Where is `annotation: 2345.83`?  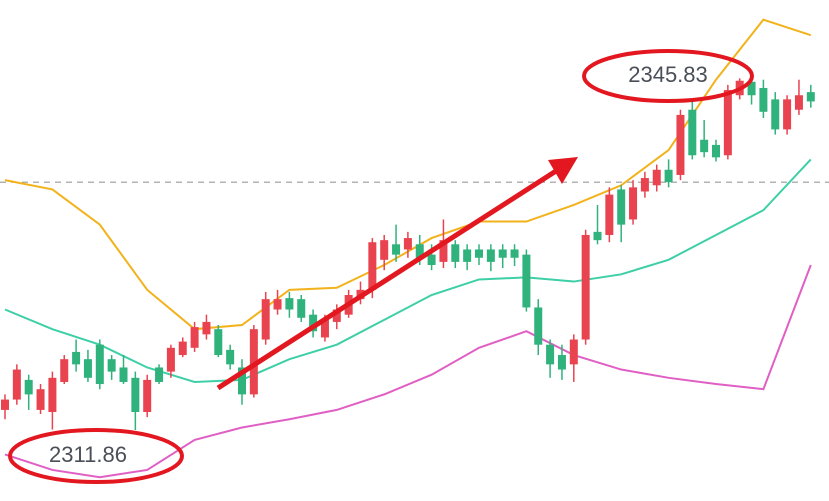
annotation: 2345.83 is located at coordinates (668, 74).